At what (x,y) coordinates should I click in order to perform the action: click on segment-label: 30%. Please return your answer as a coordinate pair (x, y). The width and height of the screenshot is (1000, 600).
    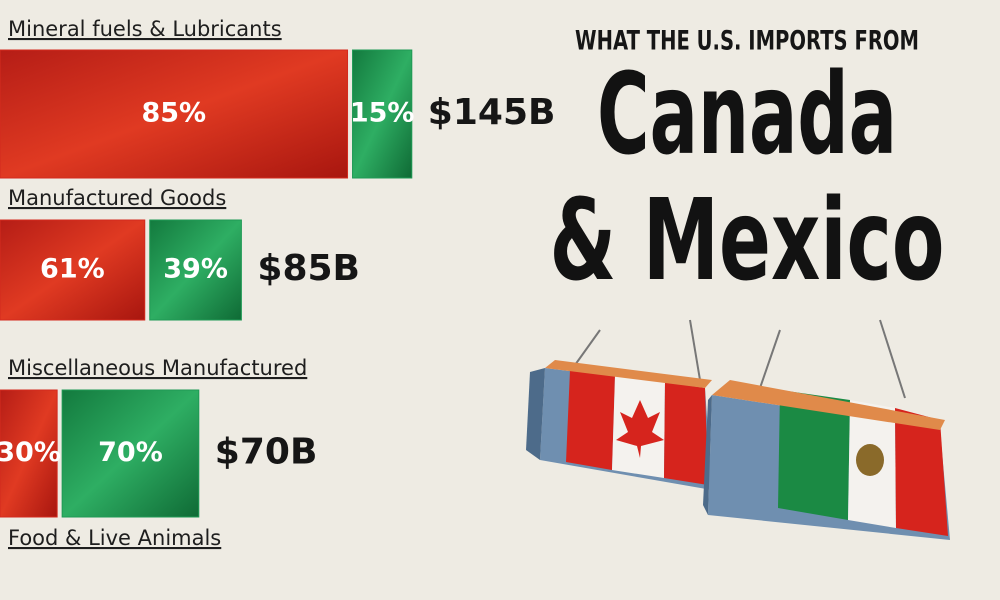
    Looking at the image, I should click on (30, 452).